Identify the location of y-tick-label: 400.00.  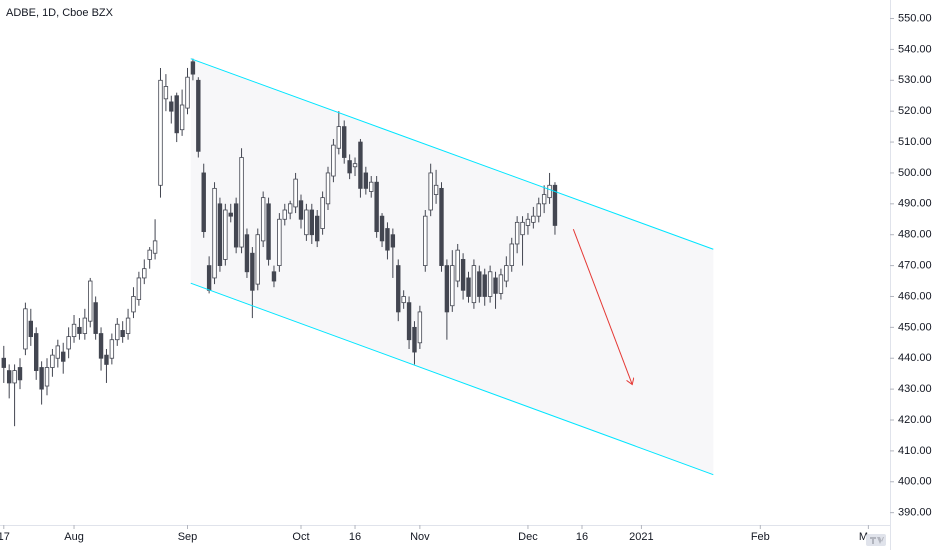
(915, 482).